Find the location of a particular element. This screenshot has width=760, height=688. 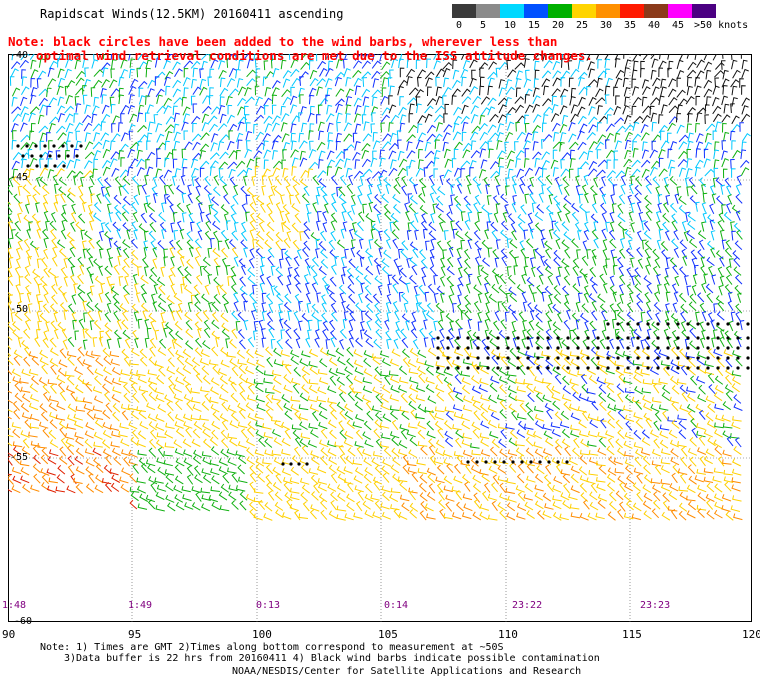

legend-label: 40 is located at coordinates (654, 25).